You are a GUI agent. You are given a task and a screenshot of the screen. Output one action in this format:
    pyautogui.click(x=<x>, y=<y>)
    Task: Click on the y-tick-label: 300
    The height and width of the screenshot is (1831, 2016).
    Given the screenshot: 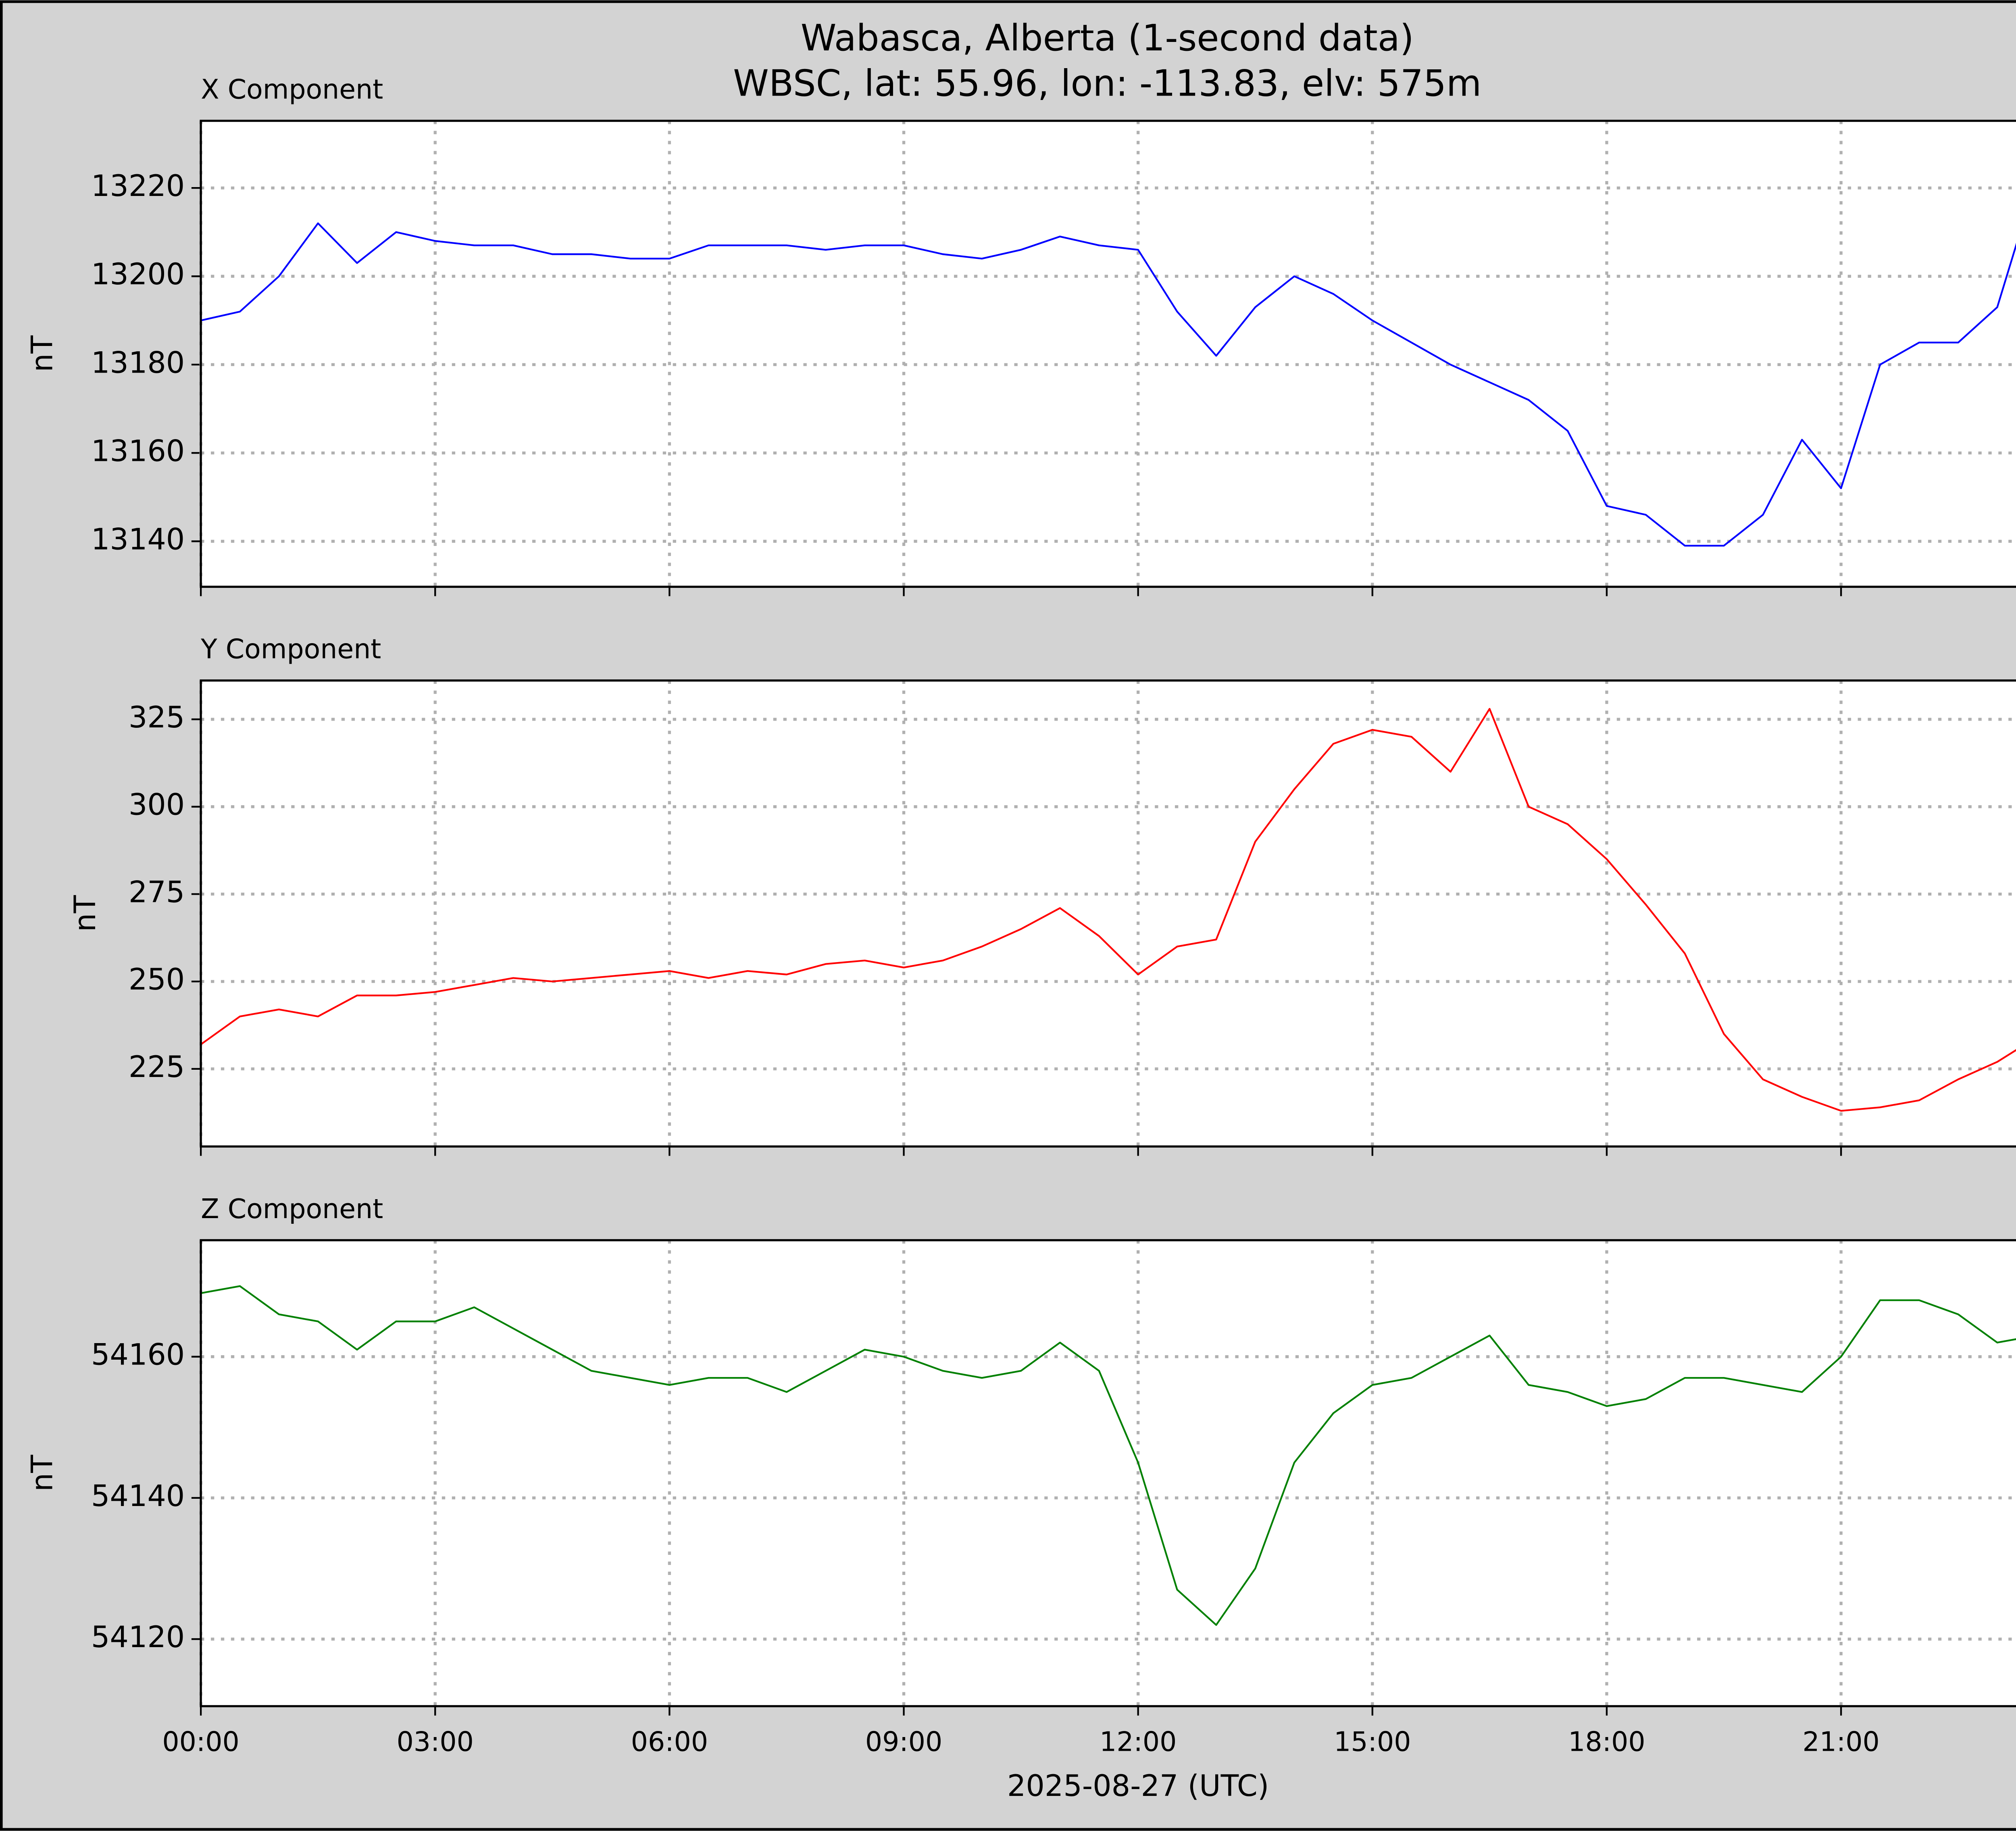 What is the action you would take?
    pyautogui.click(x=157, y=805)
    